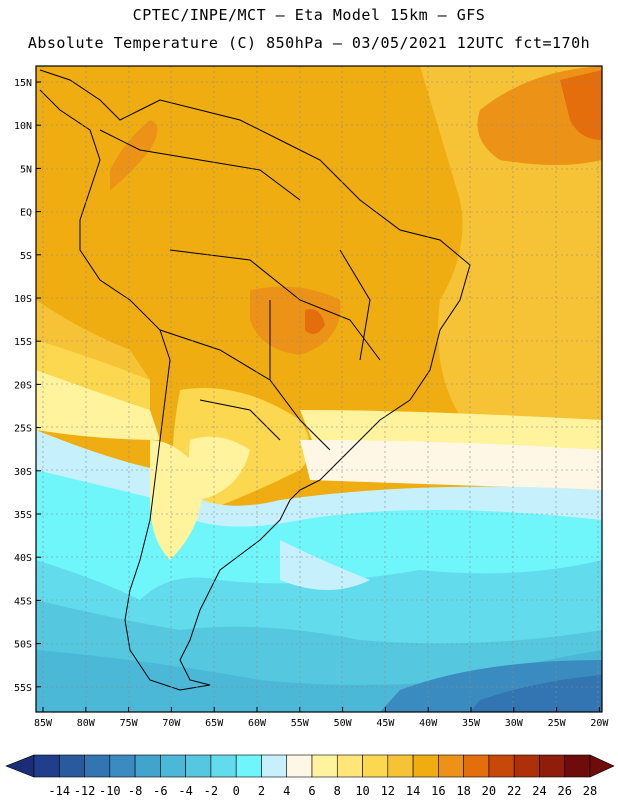 Image resolution: width=618 pixels, height=800 pixels. I want to click on lon-label: 30W, so click(514, 723).